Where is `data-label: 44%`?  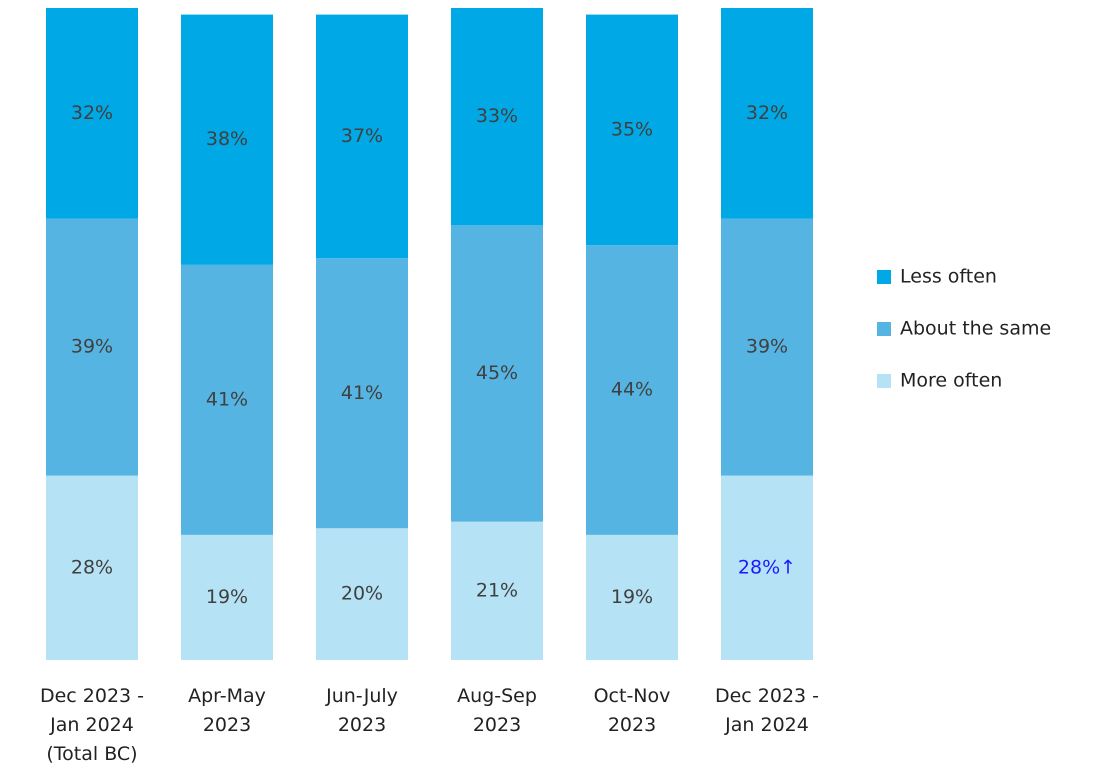
data-label: 44% is located at coordinates (632, 389).